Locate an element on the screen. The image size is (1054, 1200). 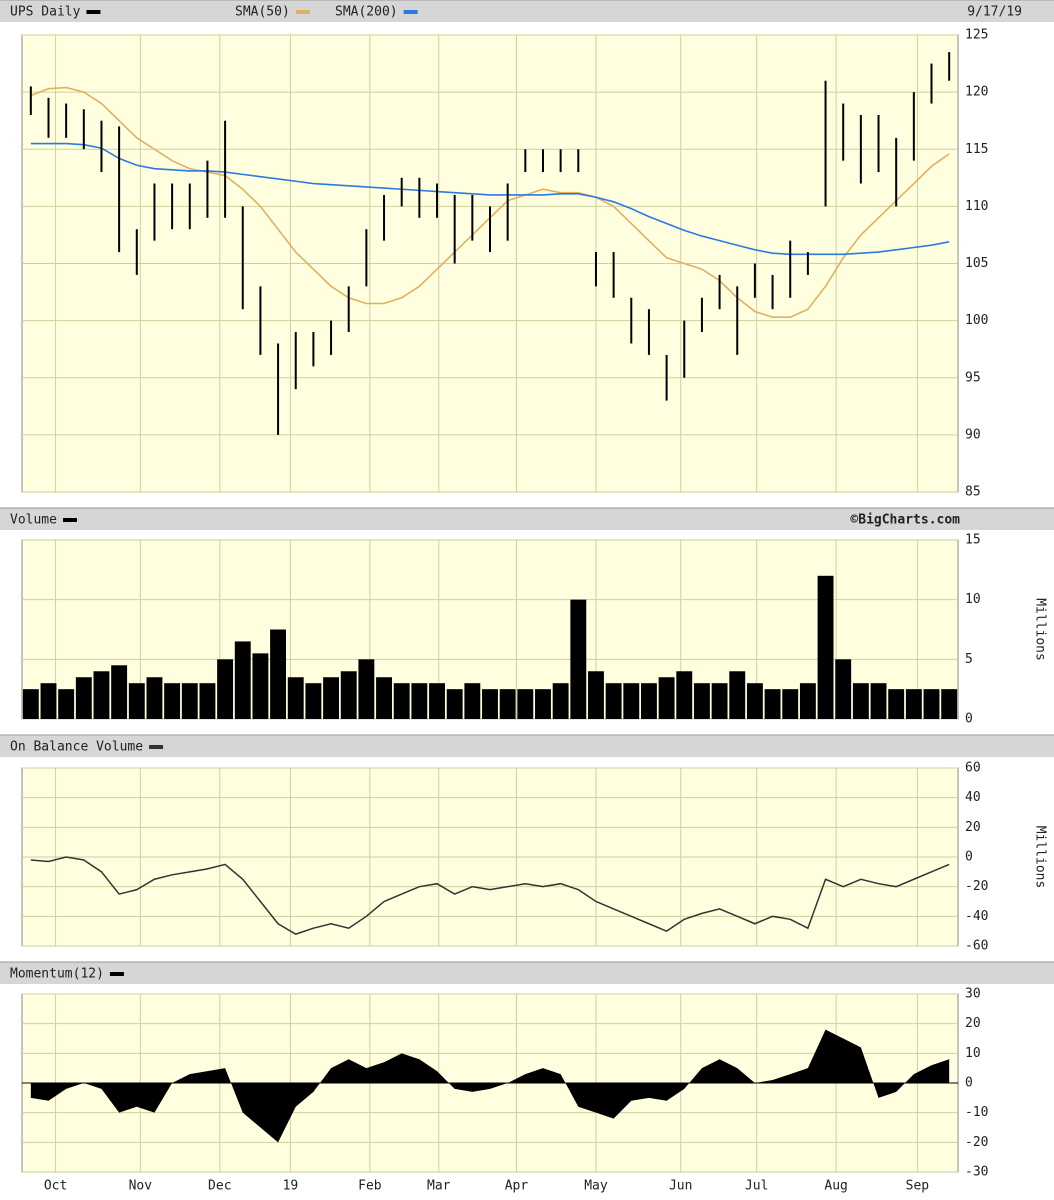
y-tick-label: 110 is located at coordinates (976, 206).